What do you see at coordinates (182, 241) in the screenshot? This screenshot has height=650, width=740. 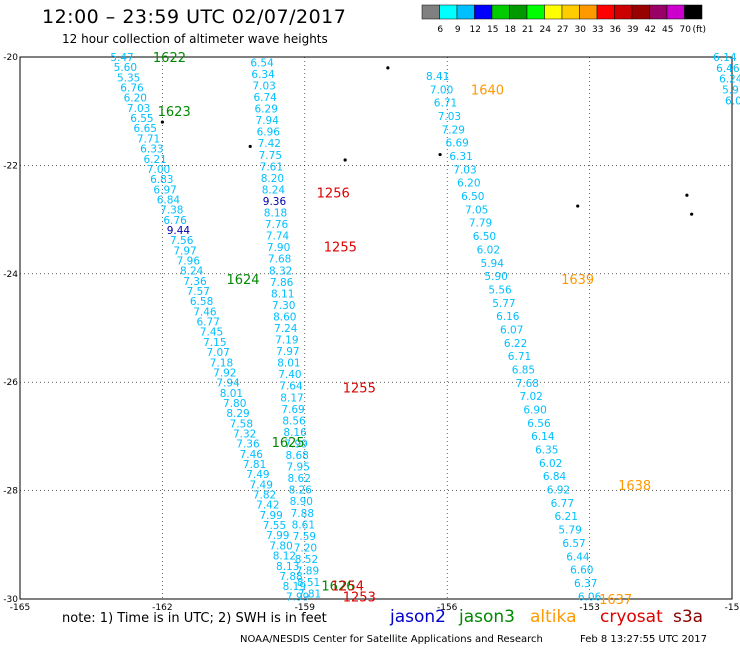 I see `swh-value-jason3: 7.56` at bounding box center [182, 241].